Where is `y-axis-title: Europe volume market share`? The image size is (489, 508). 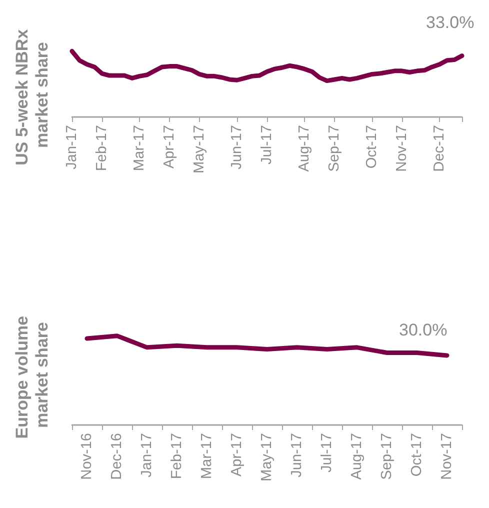 y-axis-title: Europe volume market share is located at coordinates (32, 375).